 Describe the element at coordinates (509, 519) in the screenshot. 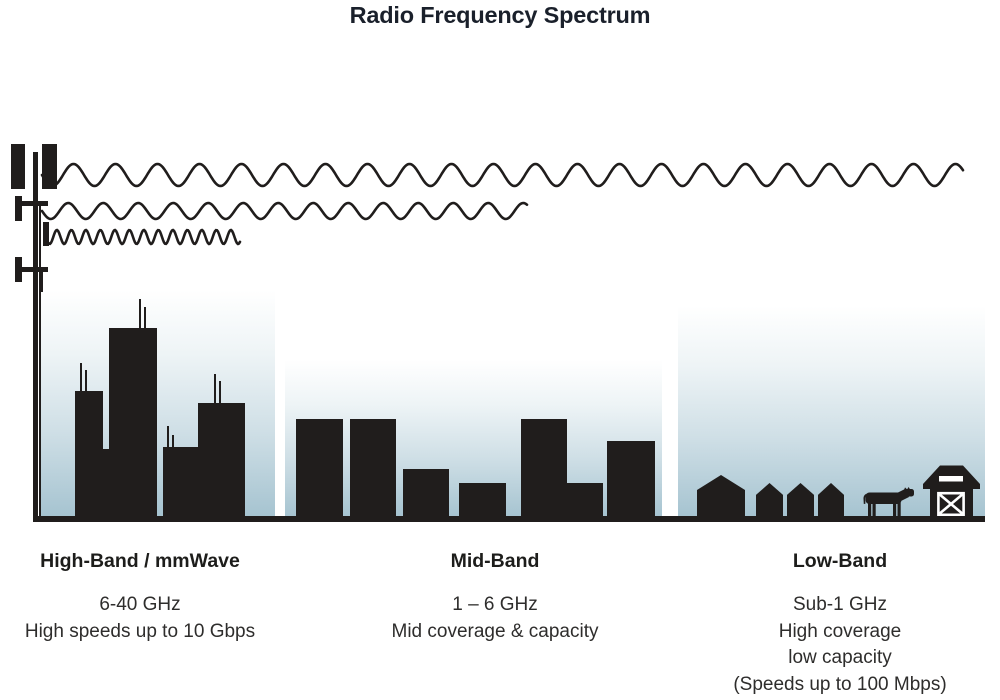

I see `ground-line` at that location.